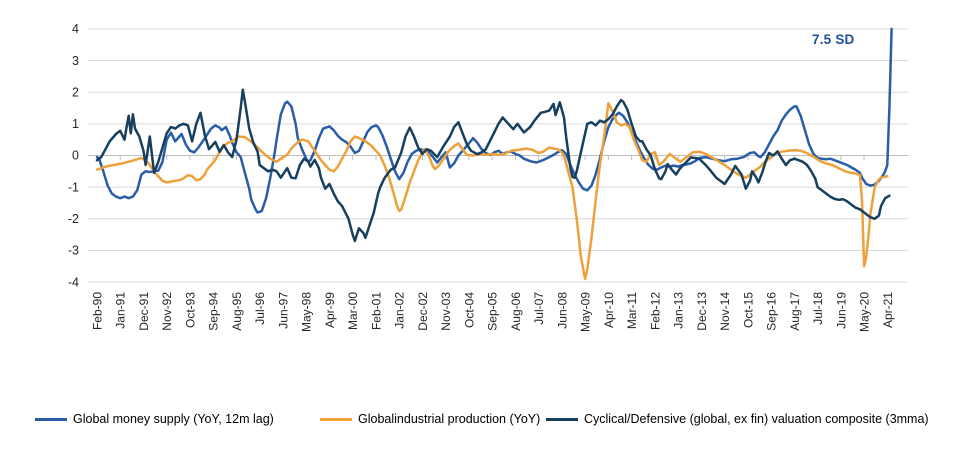 Image resolution: width=969 pixels, height=456 pixels. Describe the element at coordinates (75, 29) in the screenshot. I see `y-tick-label: 4` at that location.